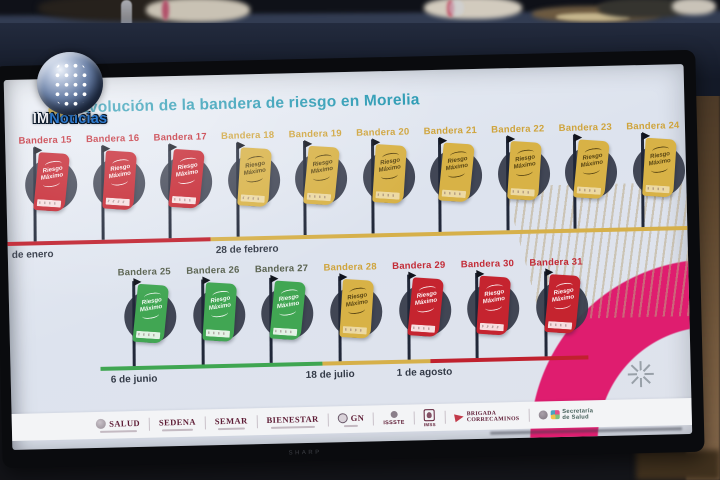 This screenshot has height=480, width=720. What do you see at coordinates (486, 417) in the screenshot?
I see `logo-brigada-correcaminos: BRIGADA CORRECAMINOS` at bounding box center [486, 417].